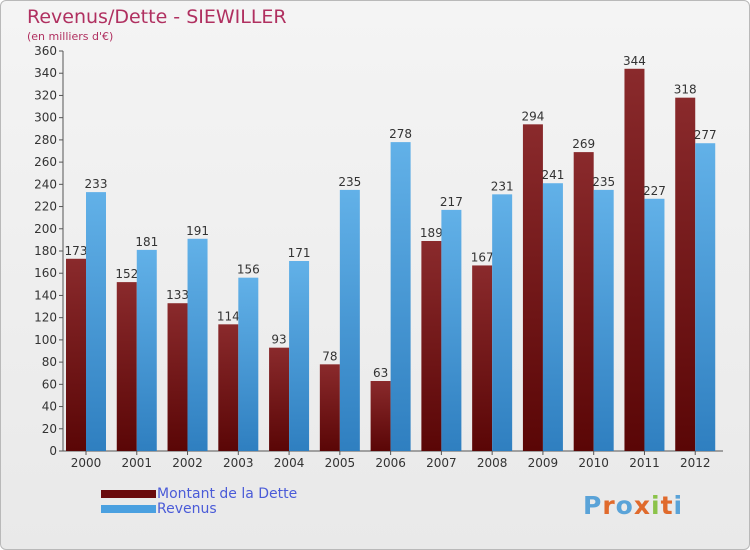 This screenshot has height=550, width=750. What do you see at coordinates (70, 36) in the screenshot?
I see `chart-subtitle: (en milliers d'€)` at bounding box center [70, 36].